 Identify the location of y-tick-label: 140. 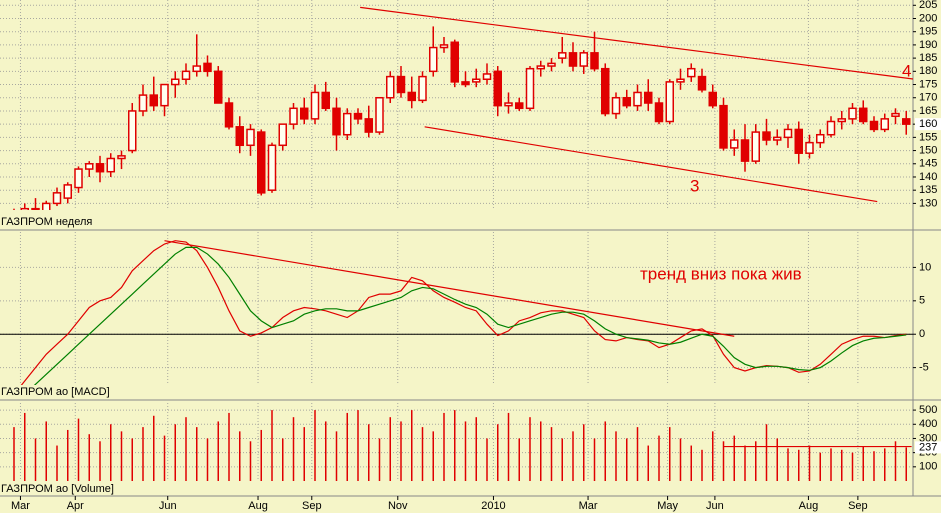
(928, 177).